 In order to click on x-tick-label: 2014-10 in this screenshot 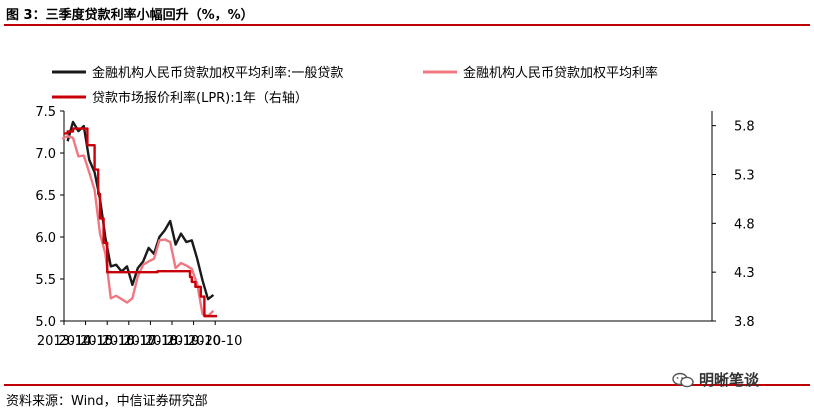, I will do `click(85, 341)`.